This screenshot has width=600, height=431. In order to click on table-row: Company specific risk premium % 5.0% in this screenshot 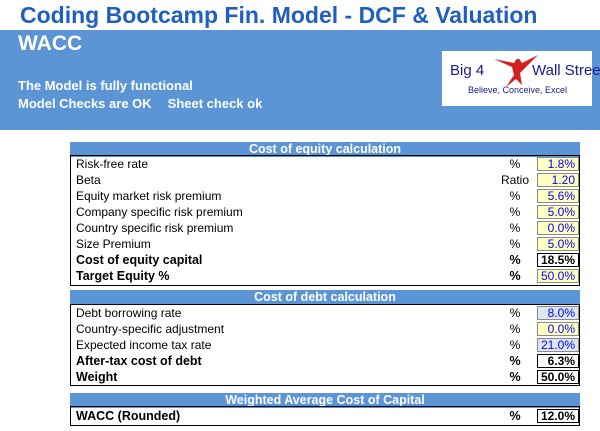, I will do `click(325, 212)`.